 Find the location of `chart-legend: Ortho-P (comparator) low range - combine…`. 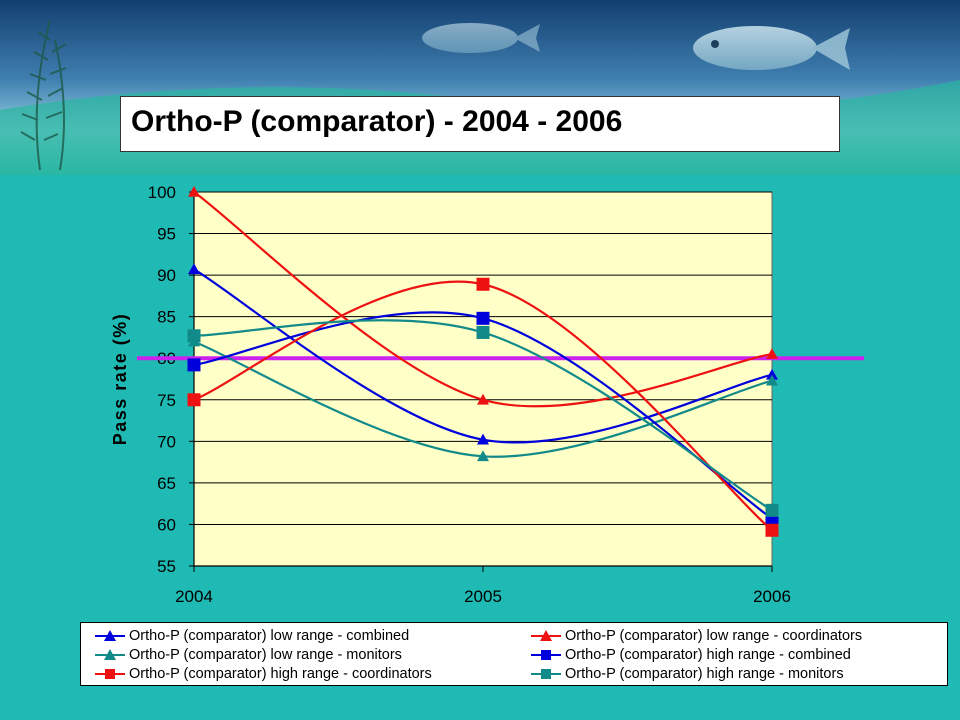

chart-legend: Ortho-P (comparator) low range - combine… is located at coordinates (514, 654).